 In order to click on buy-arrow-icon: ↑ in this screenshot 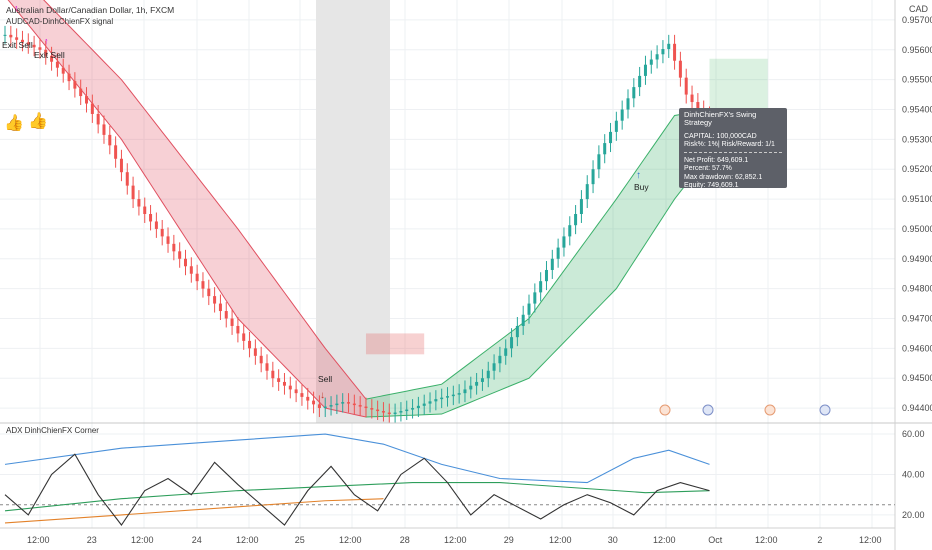, I will do `click(638, 175)`.